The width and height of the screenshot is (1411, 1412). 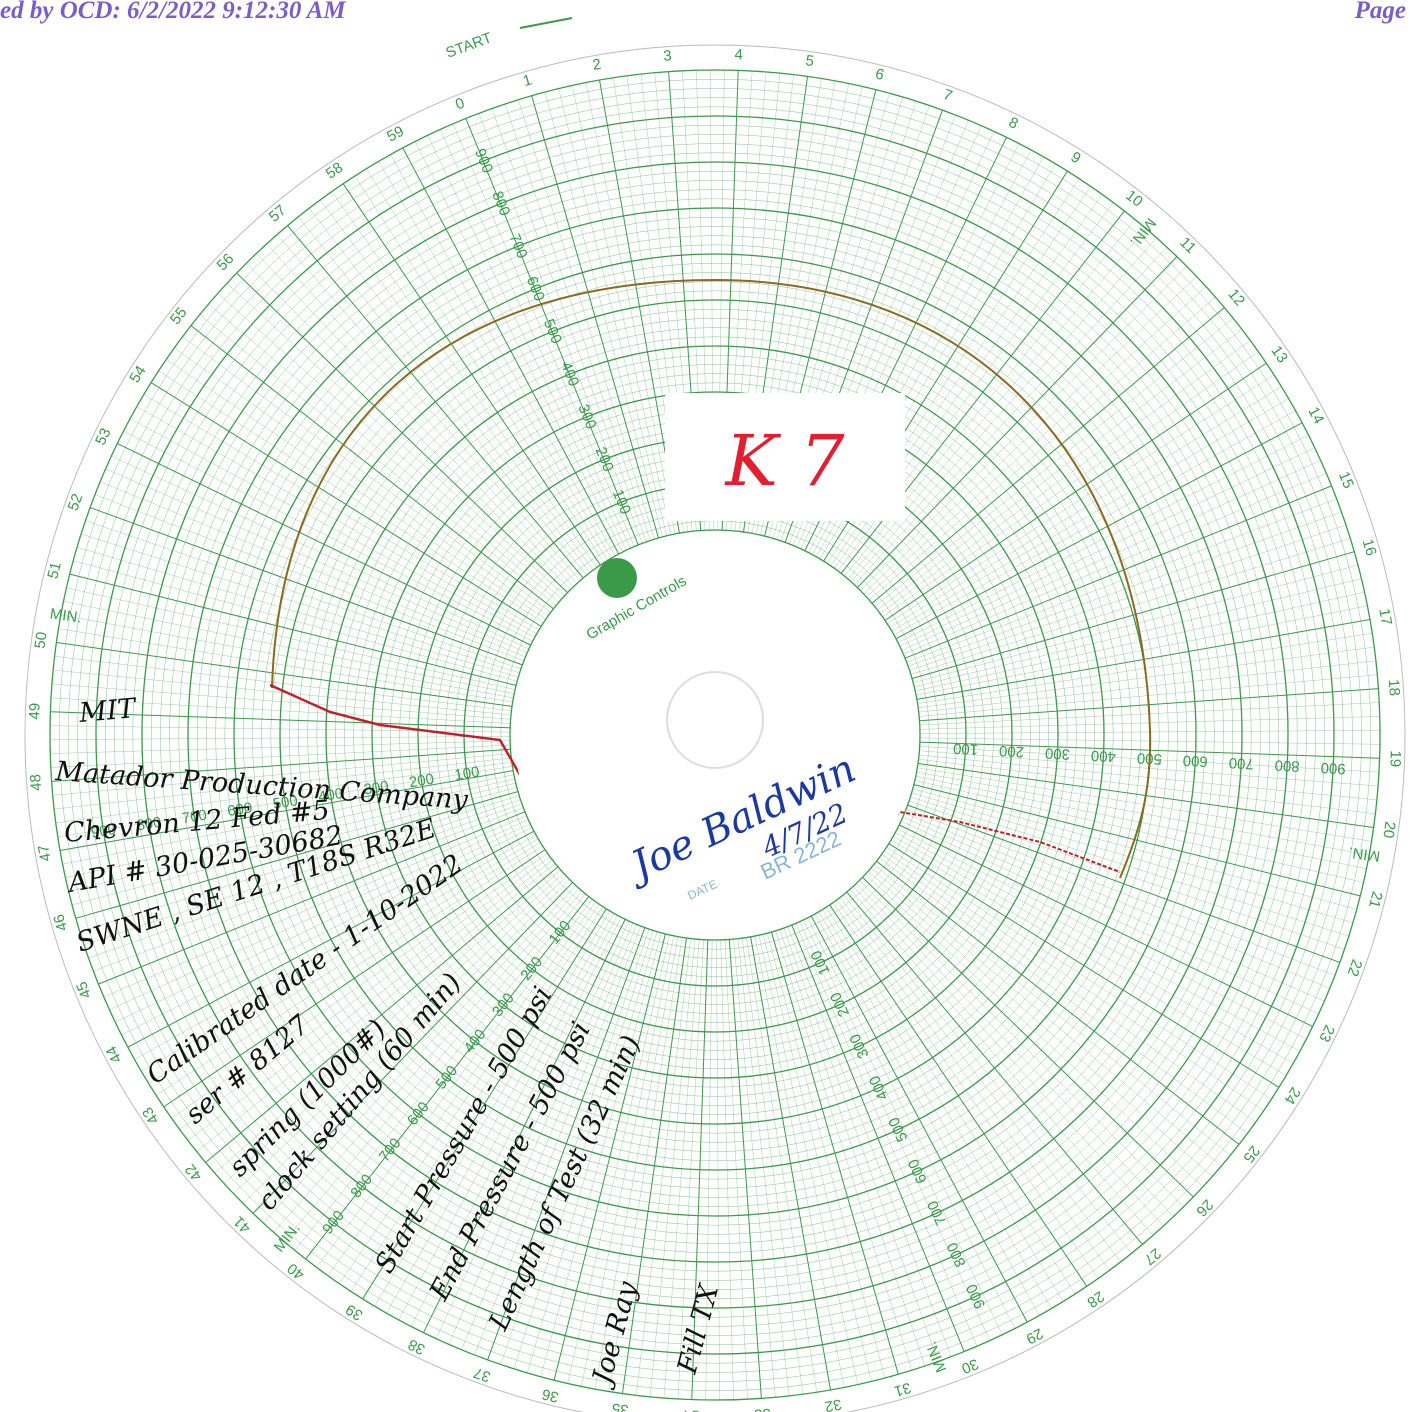 What do you see at coordinates (35, 711) in the screenshot?
I see `minute-label: 49` at bounding box center [35, 711].